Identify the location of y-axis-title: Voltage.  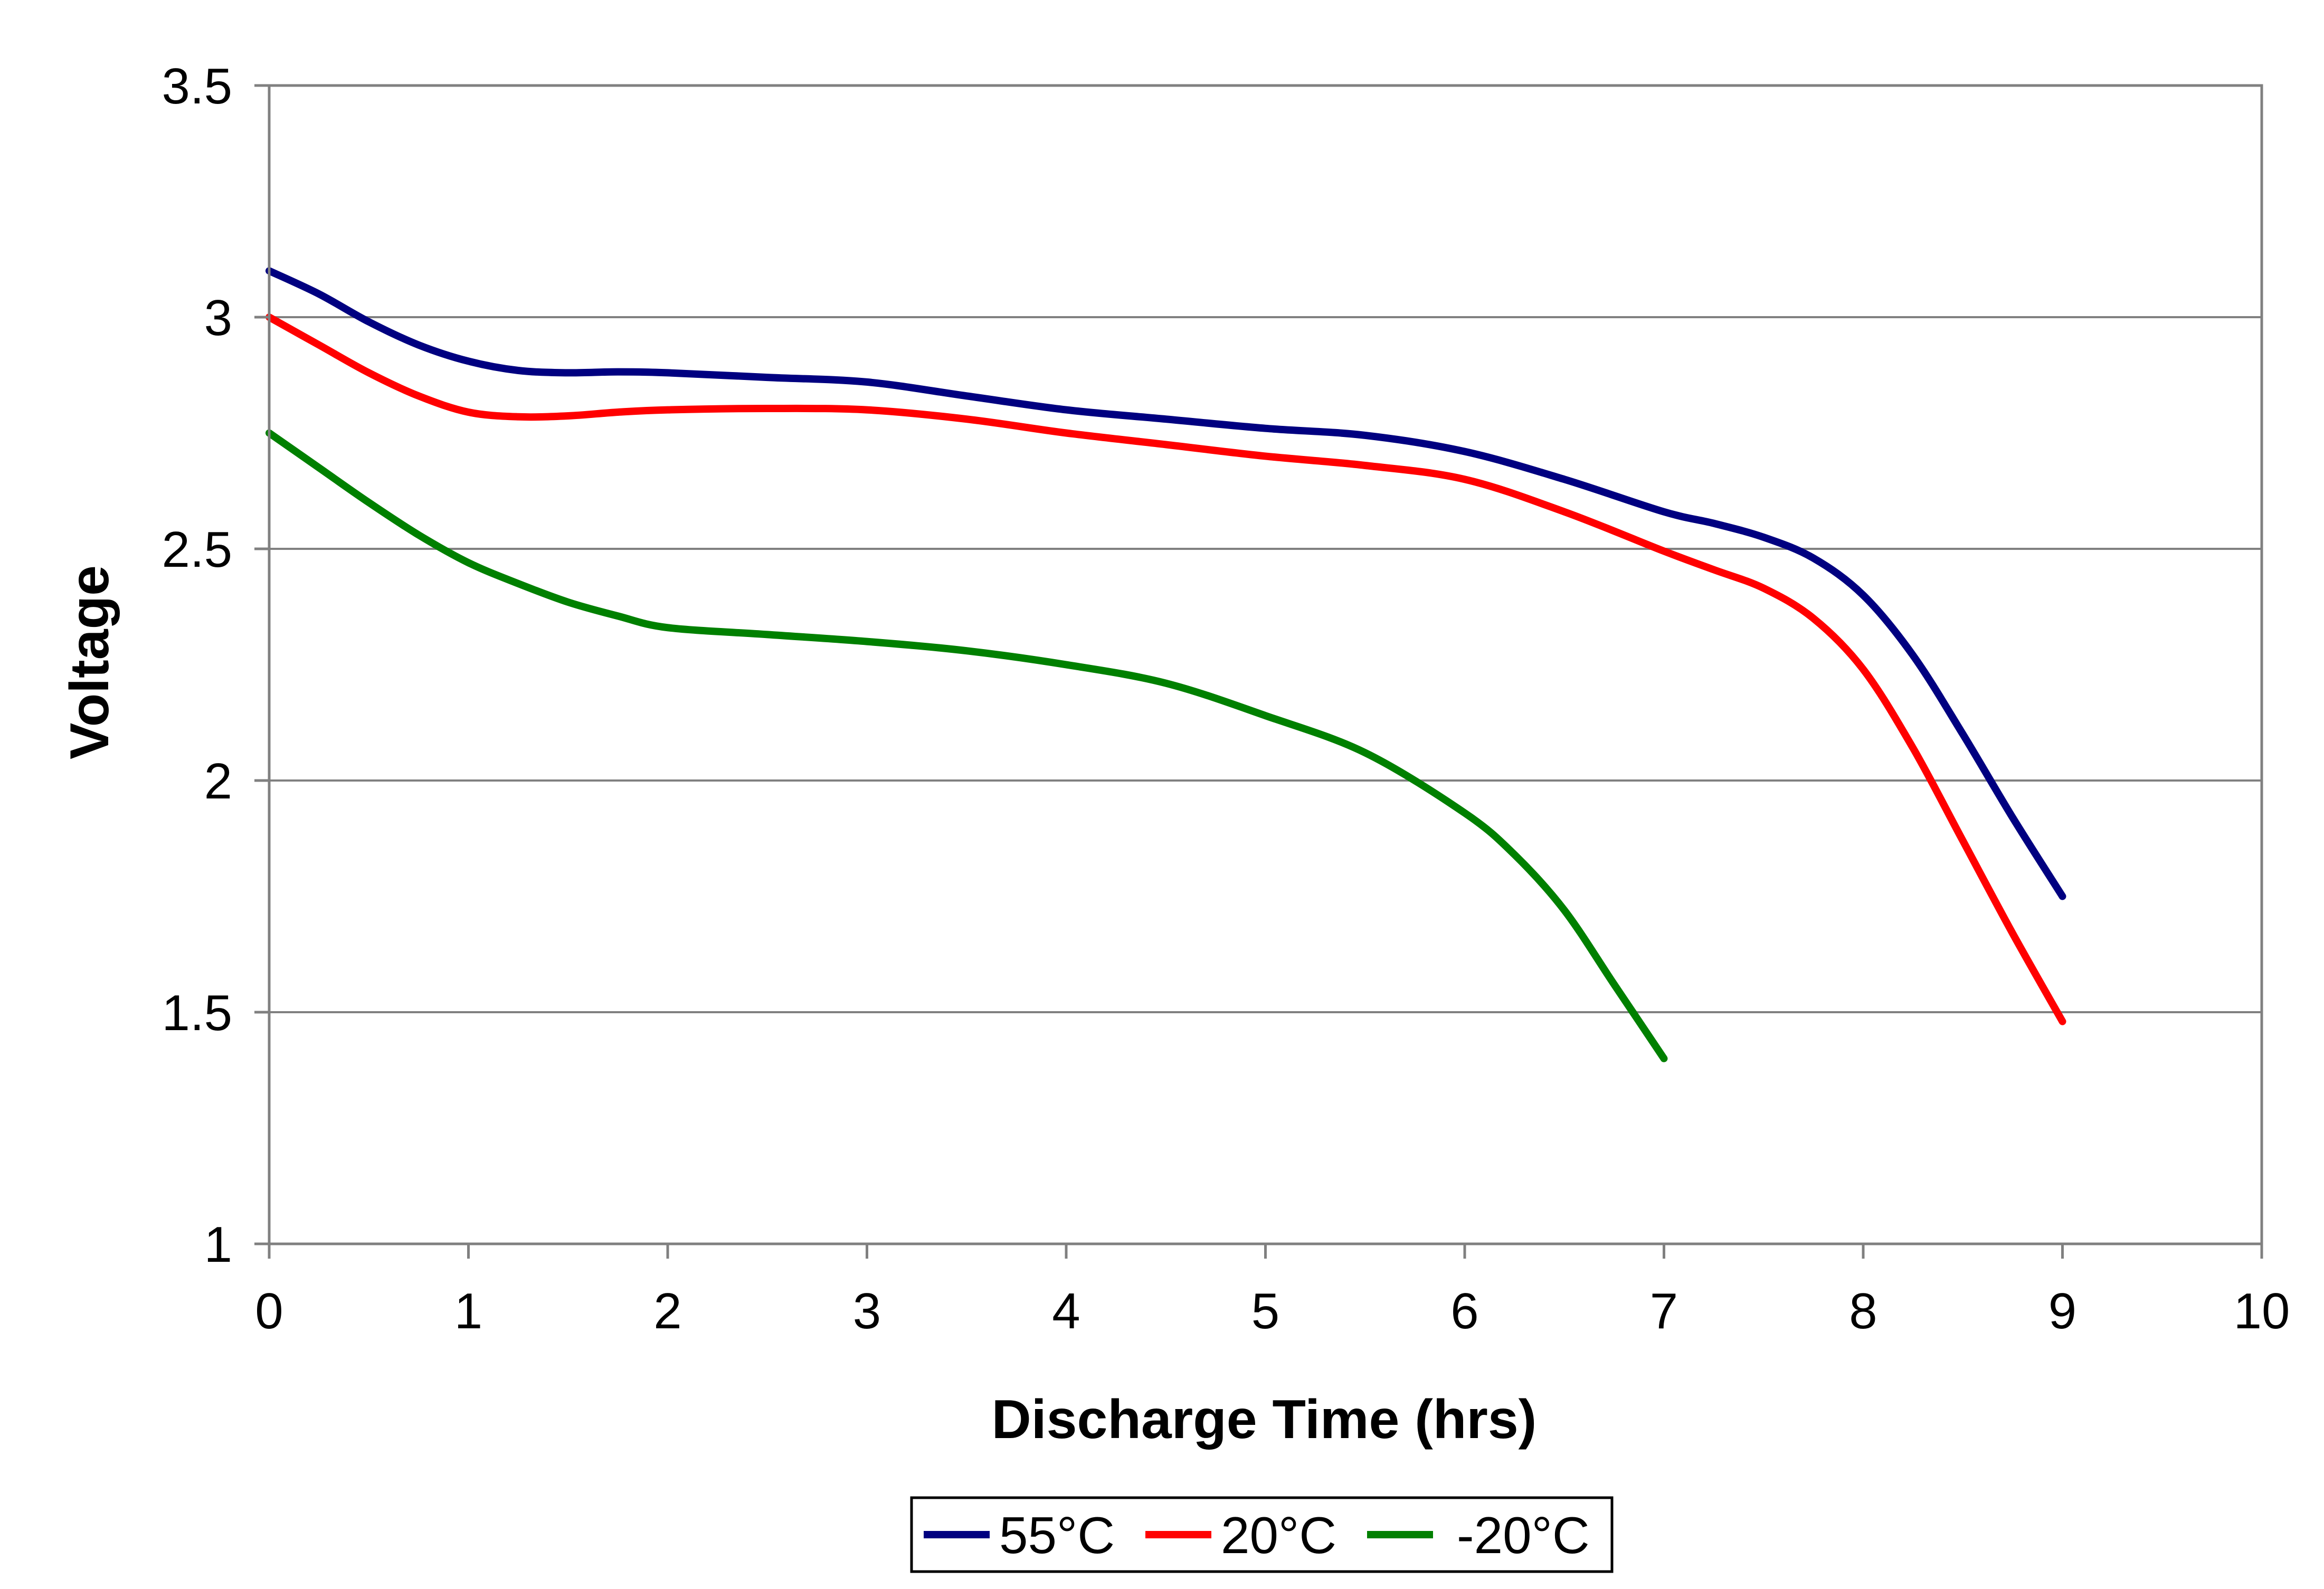
(89, 662).